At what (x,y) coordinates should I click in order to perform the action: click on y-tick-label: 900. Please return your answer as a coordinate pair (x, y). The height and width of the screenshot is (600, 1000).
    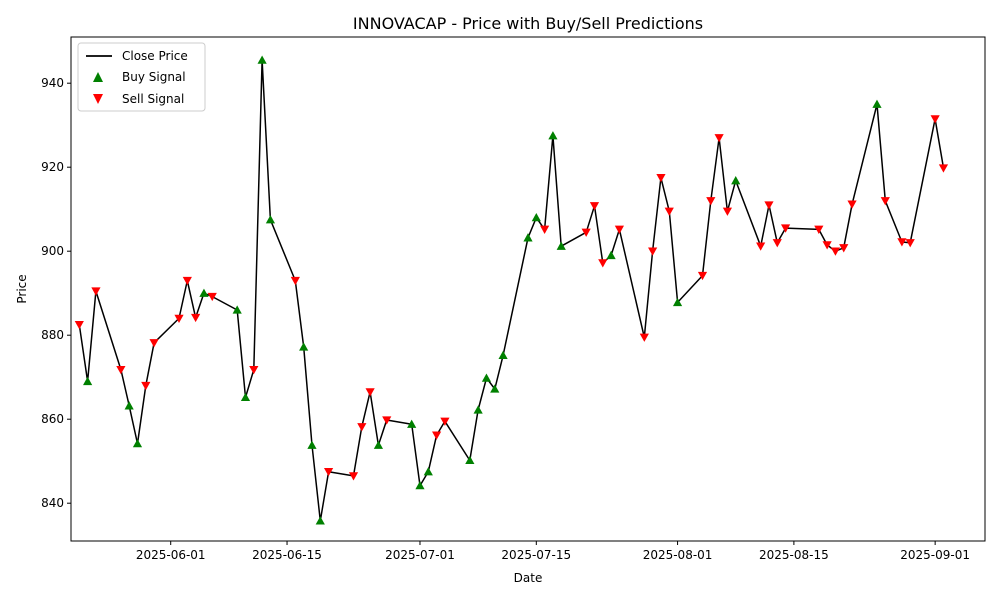
    Looking at the image, I should click on (52, 251).